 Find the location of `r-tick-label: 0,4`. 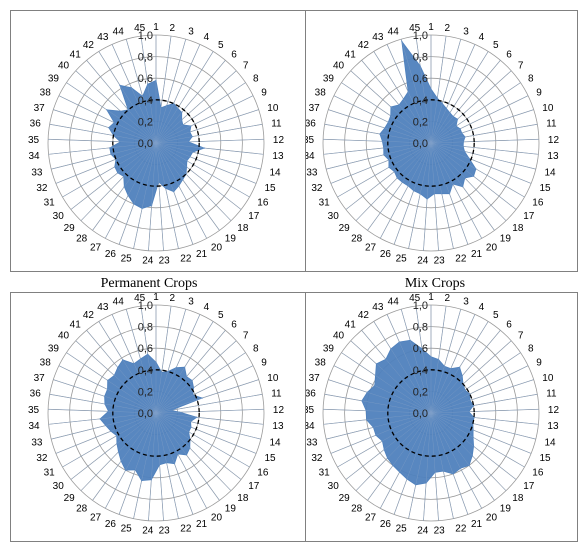

r-tick-label: 0,4 is located at coordinates (145, 101).